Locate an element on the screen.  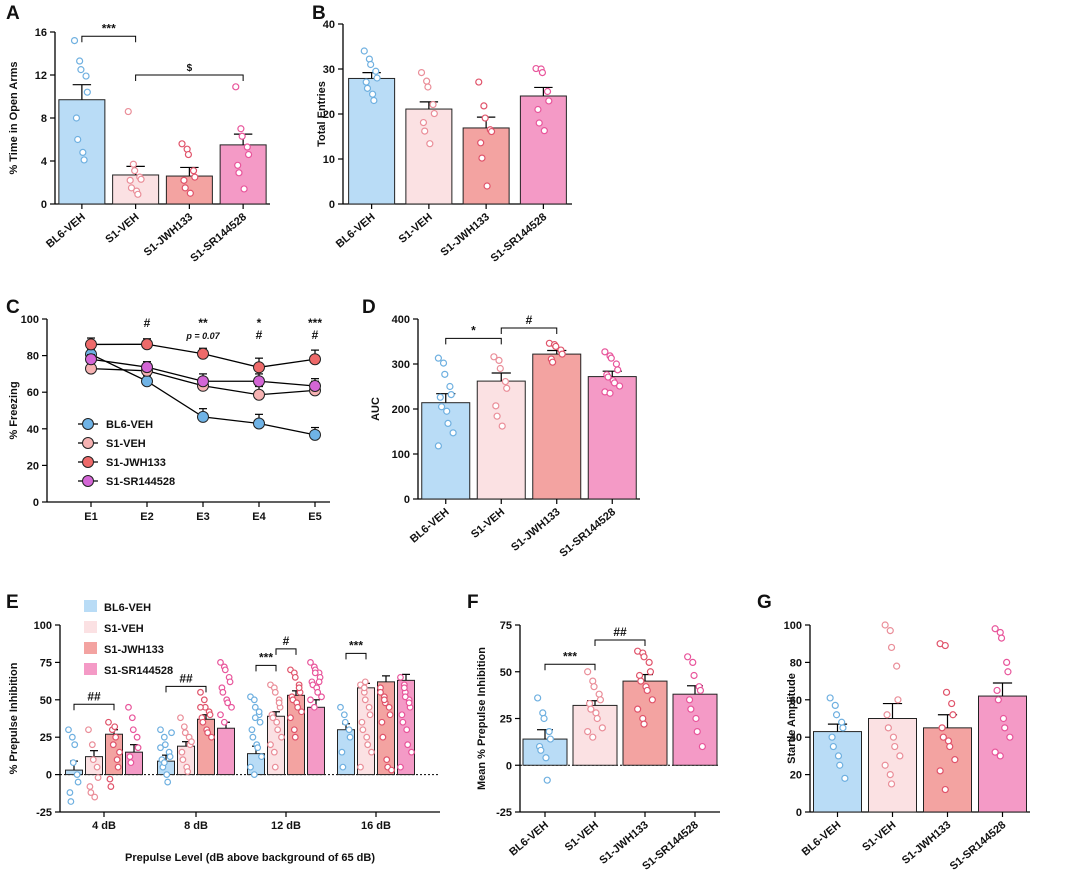
y-axis-label: % Time in Open Arms is located at coordinates (14, 117).